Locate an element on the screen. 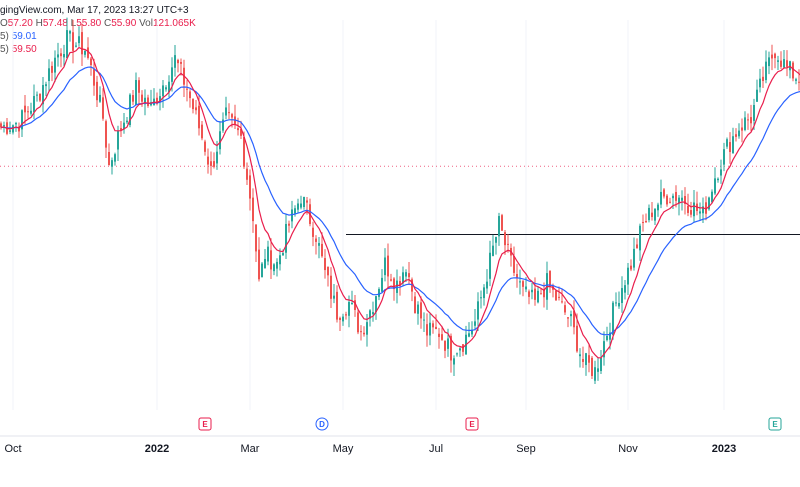  event-box is located at coordinates (775, 424).